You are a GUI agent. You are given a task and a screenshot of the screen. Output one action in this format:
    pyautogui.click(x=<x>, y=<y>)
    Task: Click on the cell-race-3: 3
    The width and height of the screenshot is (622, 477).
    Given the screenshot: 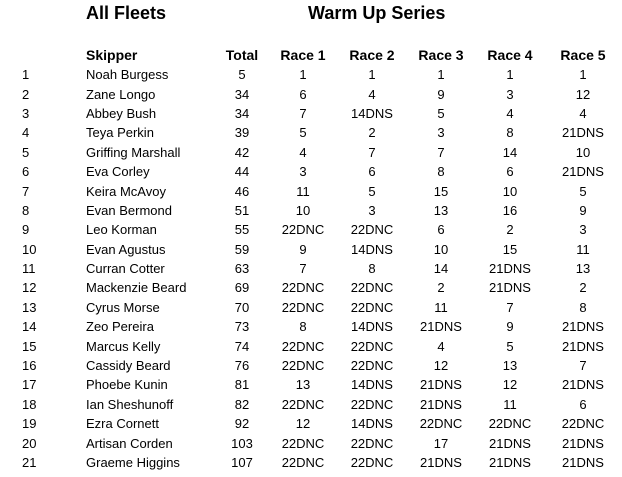 What is the action you would take?
    pyautogui.click(x=441, y=133)
    